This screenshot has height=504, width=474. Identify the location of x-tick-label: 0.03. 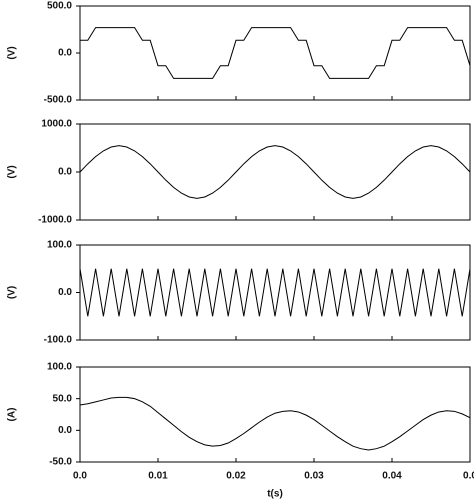
(314, 476).